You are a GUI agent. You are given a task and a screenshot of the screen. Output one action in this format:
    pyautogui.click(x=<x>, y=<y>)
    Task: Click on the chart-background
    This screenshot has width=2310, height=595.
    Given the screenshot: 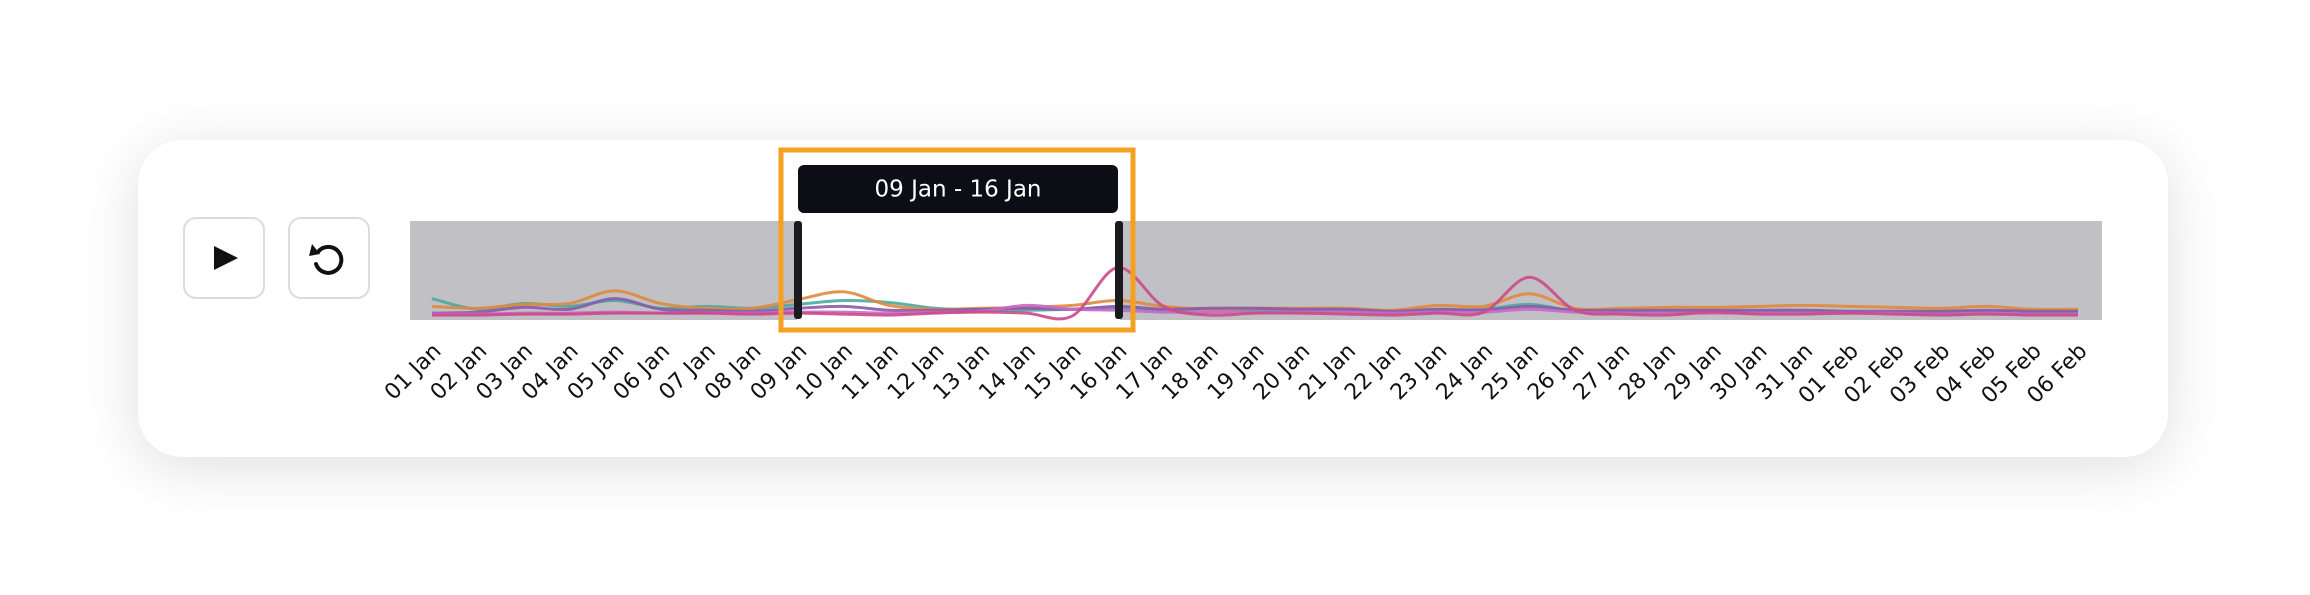 What is the action you would take?
    pyautogui.click(x=1256, y=270)
    